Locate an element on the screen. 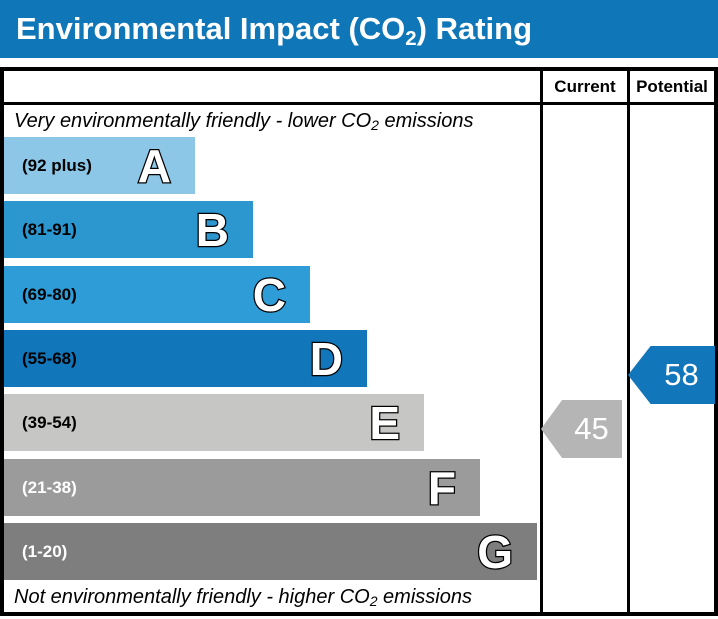  band-range-label: (81-91) is located at coordinates (49, 229).